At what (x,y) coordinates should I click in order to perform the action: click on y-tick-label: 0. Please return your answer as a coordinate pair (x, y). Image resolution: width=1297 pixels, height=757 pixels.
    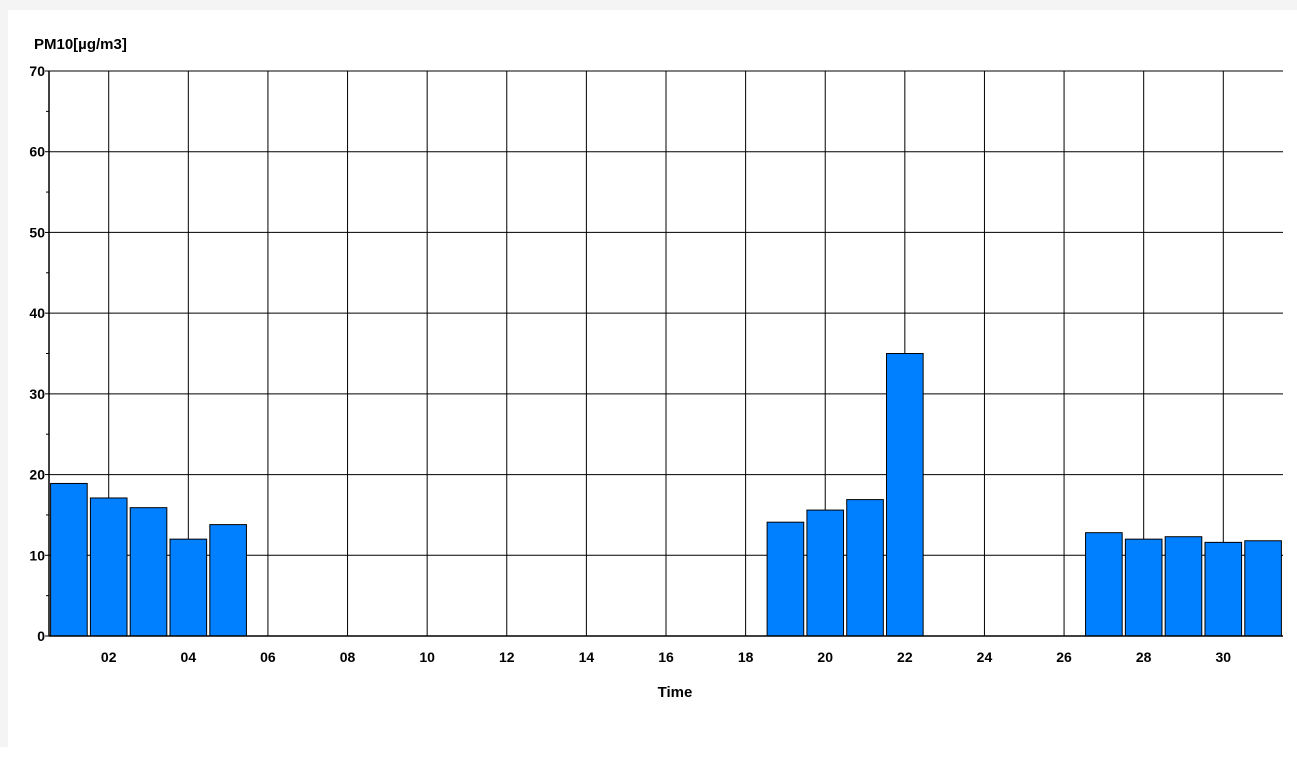
    Looking at the image, I should click on (41, 636).